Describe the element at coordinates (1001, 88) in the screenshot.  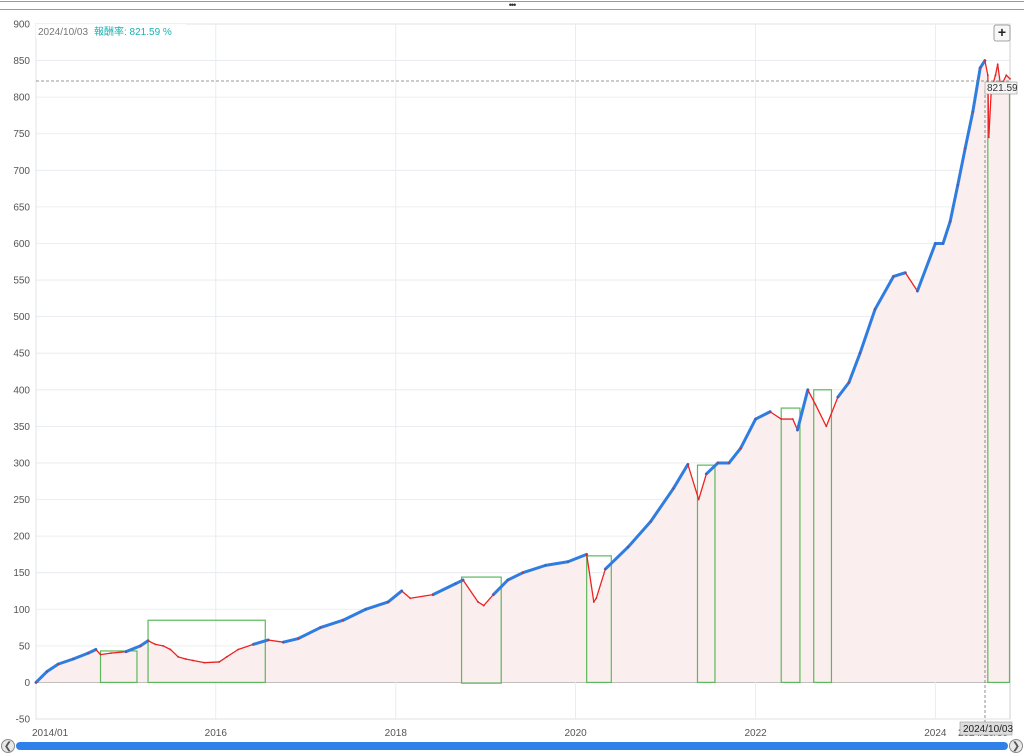
I see `current-value-tag: 821.59` at that location.